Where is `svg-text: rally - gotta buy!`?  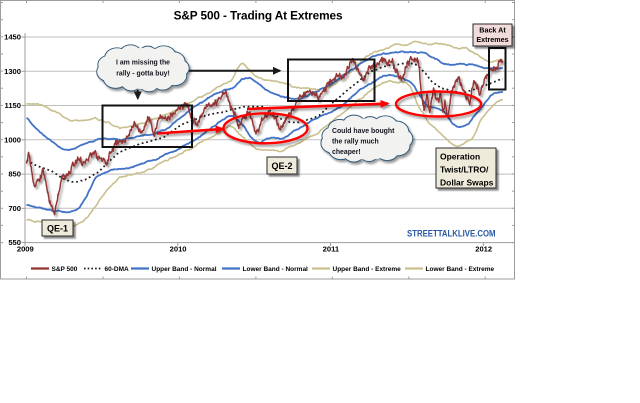
svg-text: rally - gotta buy! is located at coordinates (143, 74).